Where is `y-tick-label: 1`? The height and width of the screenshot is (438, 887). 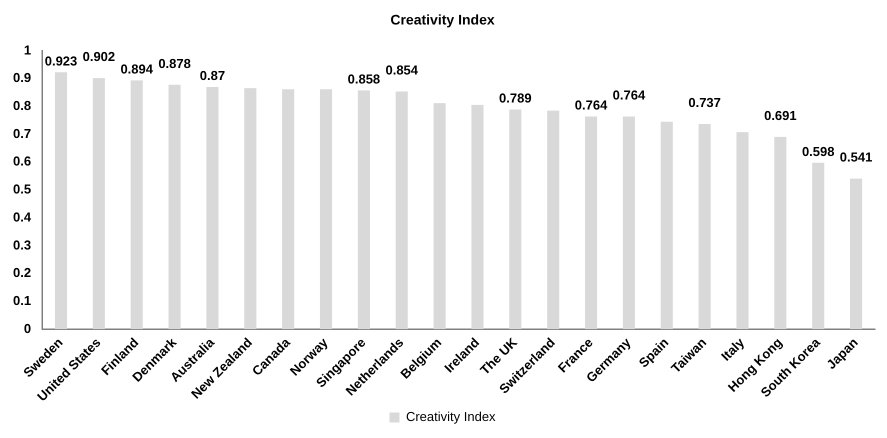 y-tick-label: 1 is located at coordinates (28, 50).